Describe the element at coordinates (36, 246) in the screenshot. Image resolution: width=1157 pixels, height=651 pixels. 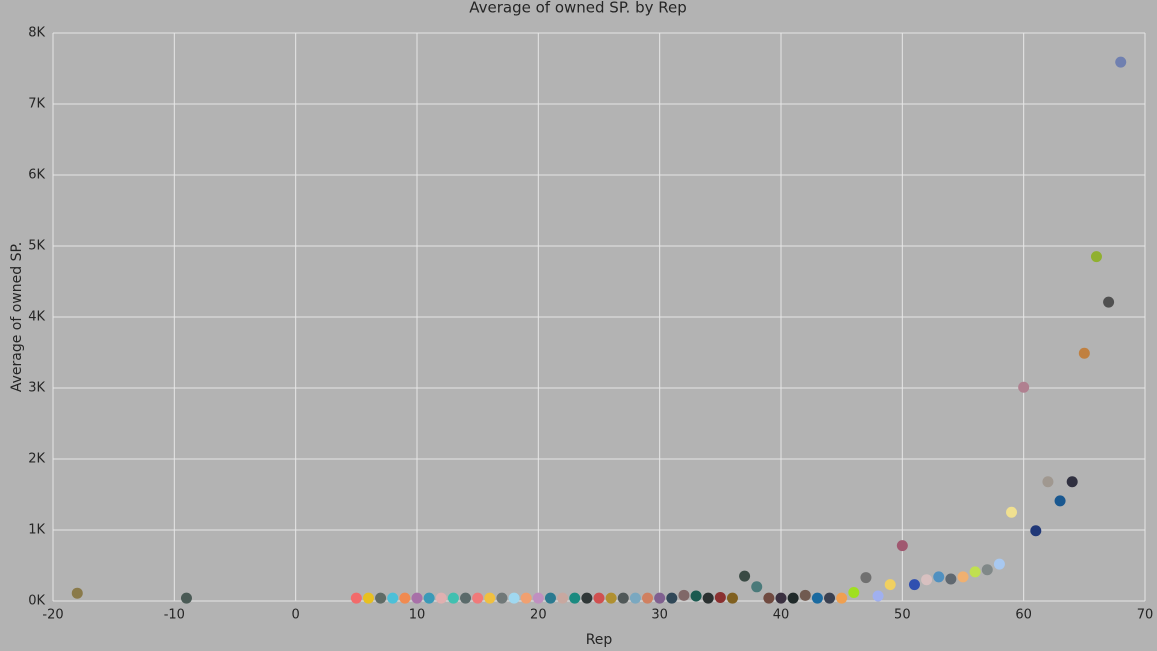
I see `y-tick-label: 5K` at that location.